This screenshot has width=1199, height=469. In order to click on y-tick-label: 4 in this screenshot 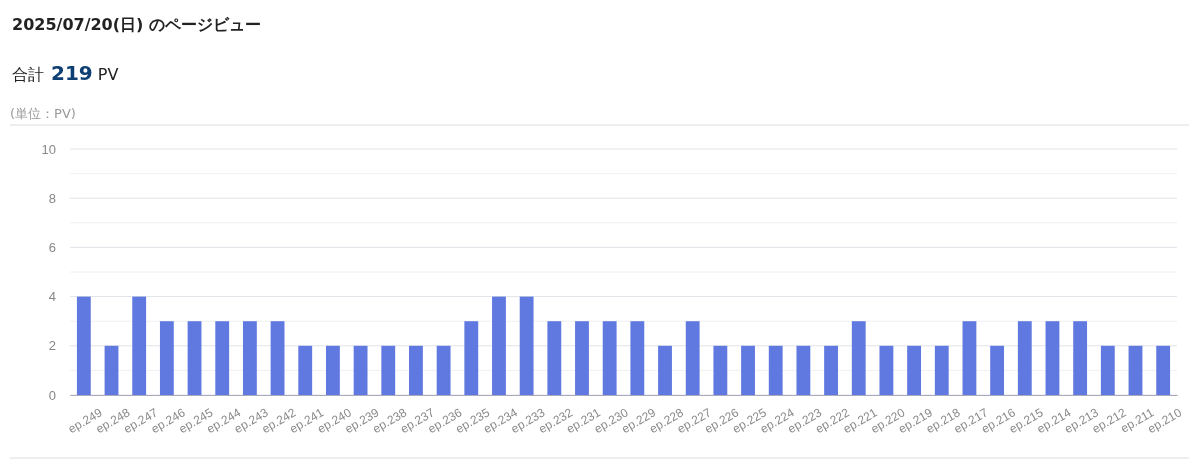, I will do `click(52, 297)`.